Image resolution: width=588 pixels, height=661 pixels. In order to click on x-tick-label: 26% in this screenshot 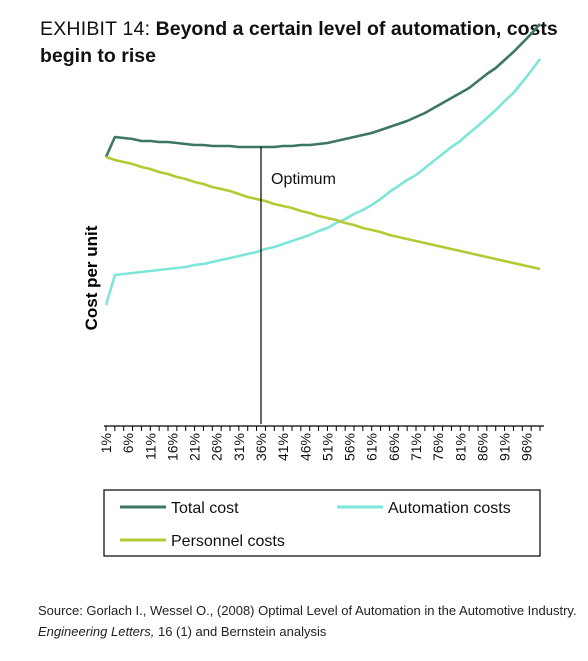, I will do `click(217, 447)`.